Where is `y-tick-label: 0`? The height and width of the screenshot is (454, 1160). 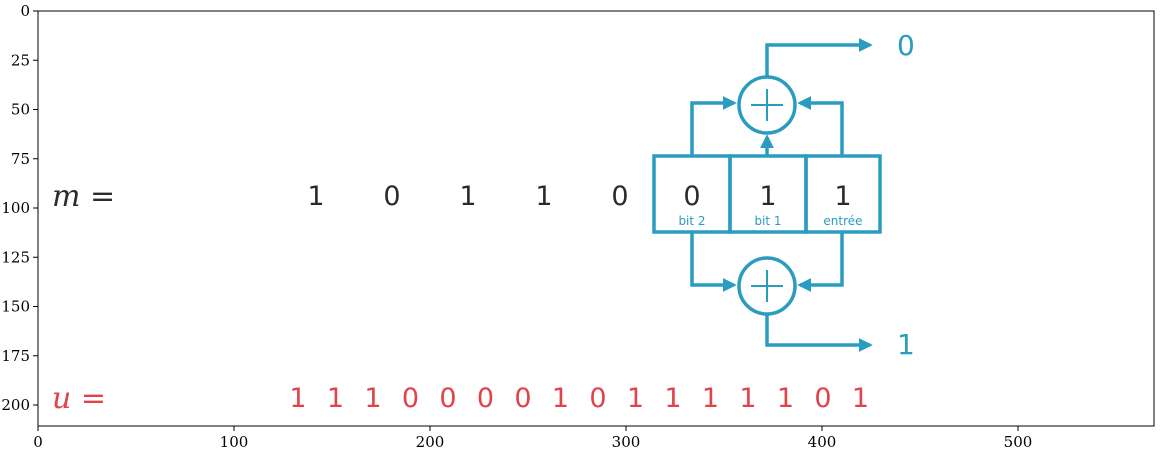 y-tick-label: 0 is located at coordinates (25, 11).